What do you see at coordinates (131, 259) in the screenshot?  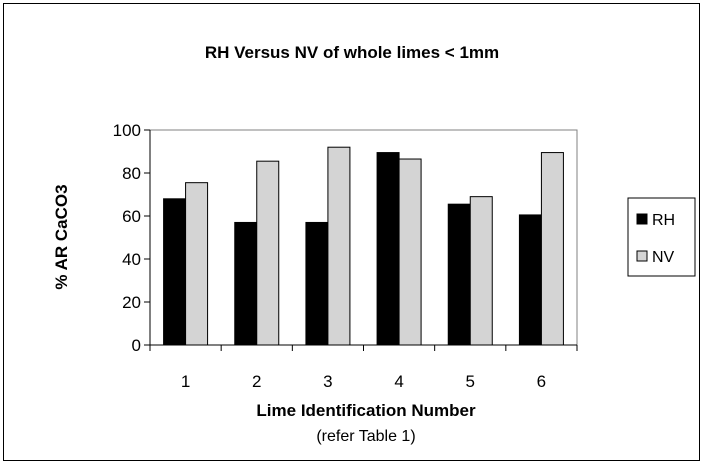 I see `y-tick-label: 40` at bounding box center [131, 259].